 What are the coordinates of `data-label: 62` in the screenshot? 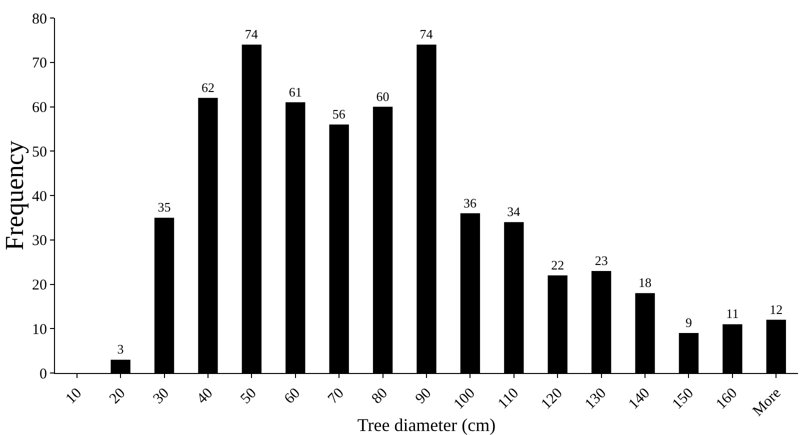 It's located at (207, 87).